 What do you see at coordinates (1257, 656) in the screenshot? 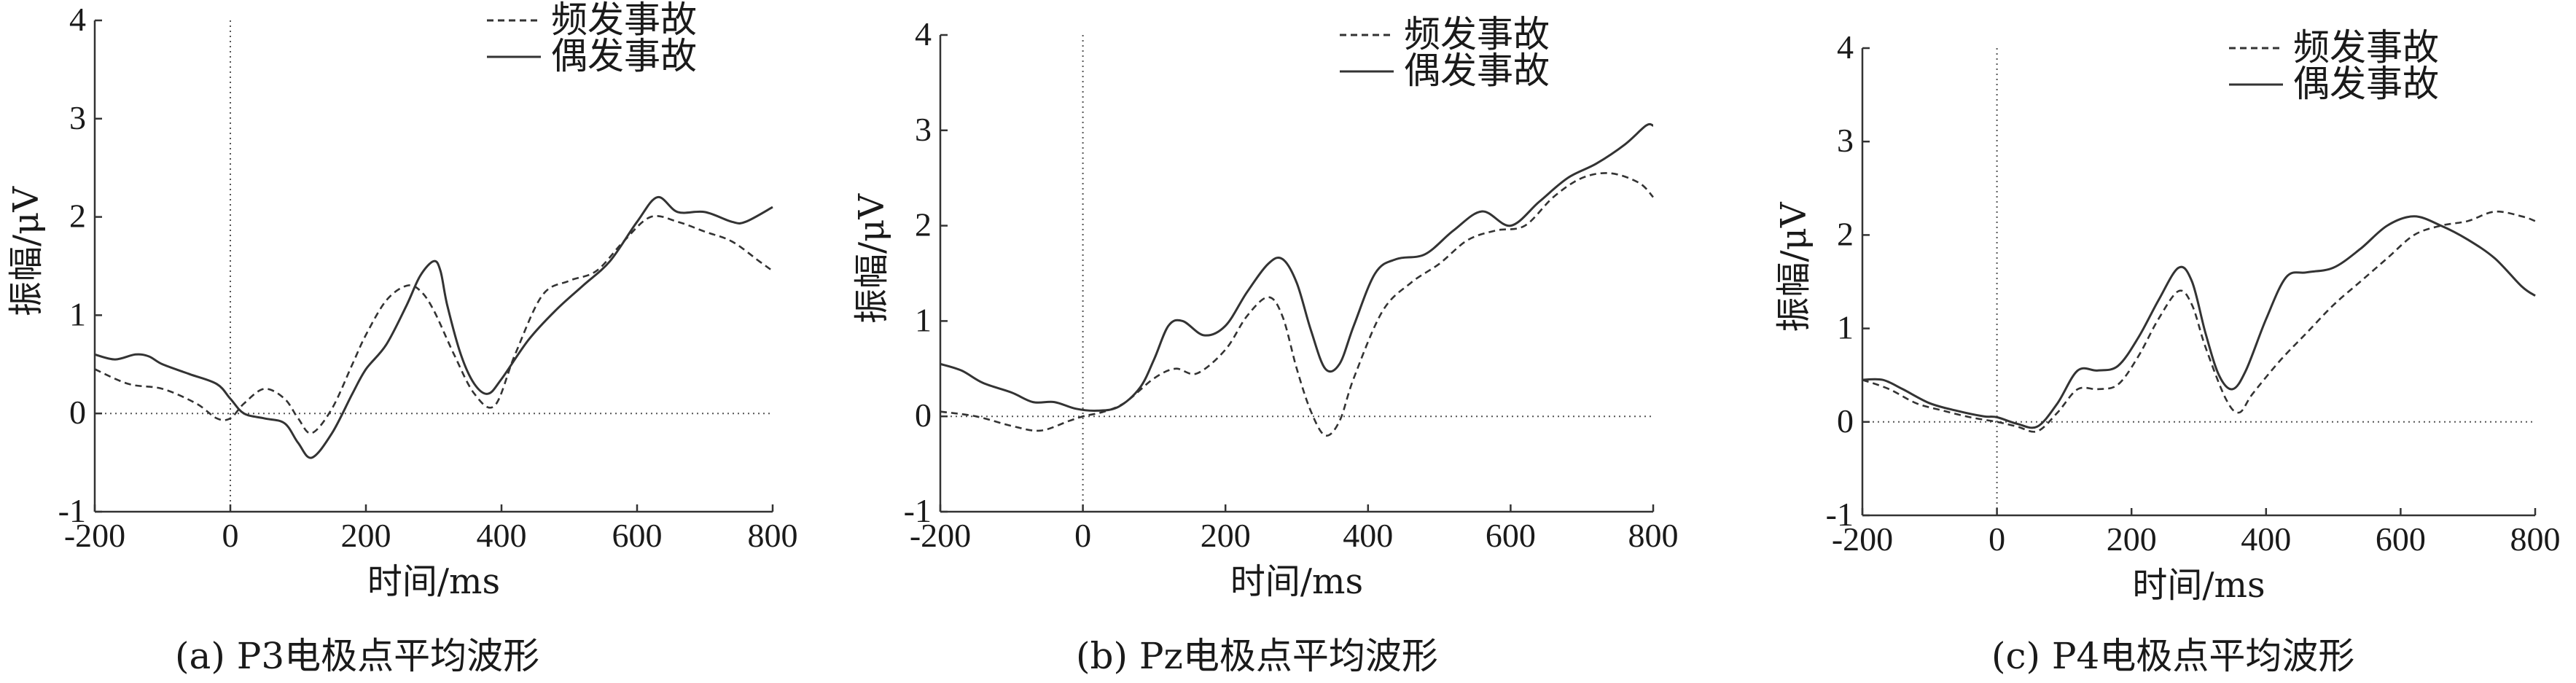
I see `chart-b-caption: (b) Pz电极点平均波形` at bounding box center [1257, 656].